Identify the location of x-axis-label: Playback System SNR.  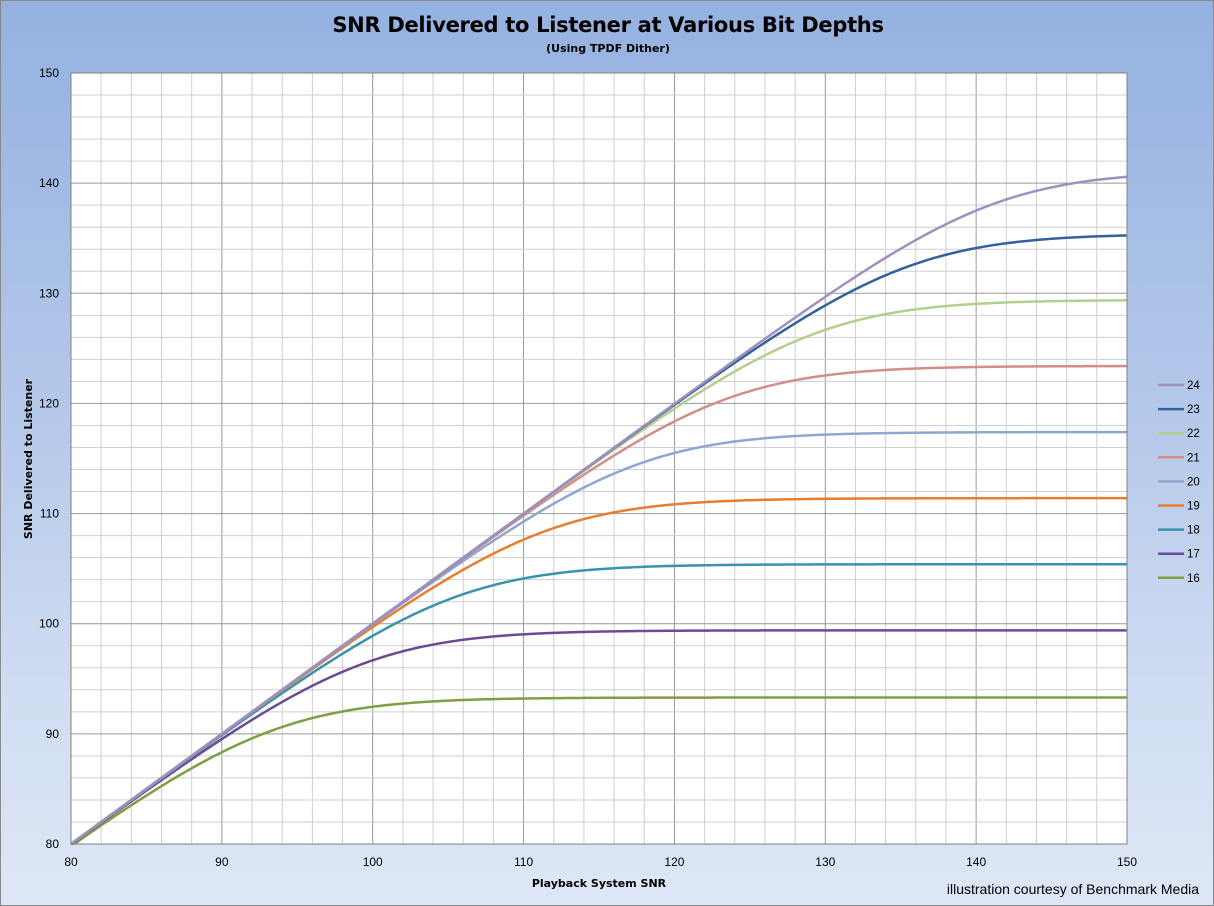
(599, 883).